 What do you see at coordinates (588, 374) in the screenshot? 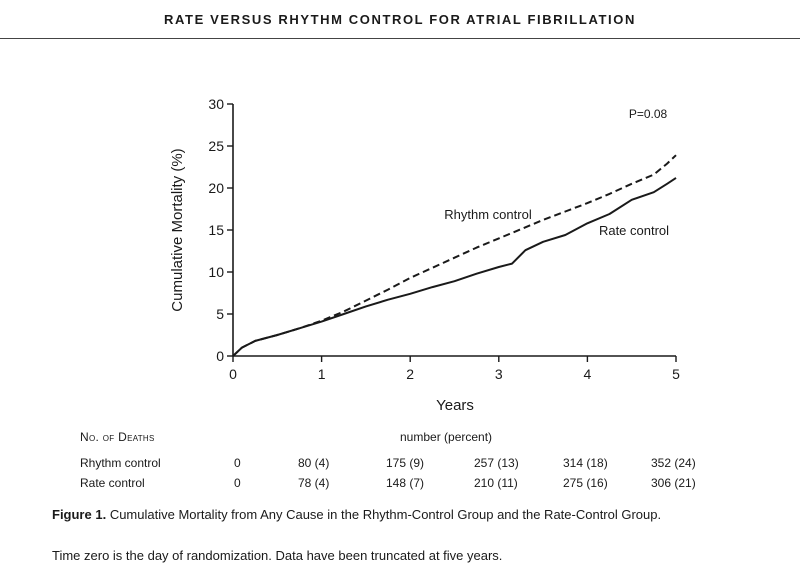
I see `x-tick-label: 4` at bounding box center [588, 374].